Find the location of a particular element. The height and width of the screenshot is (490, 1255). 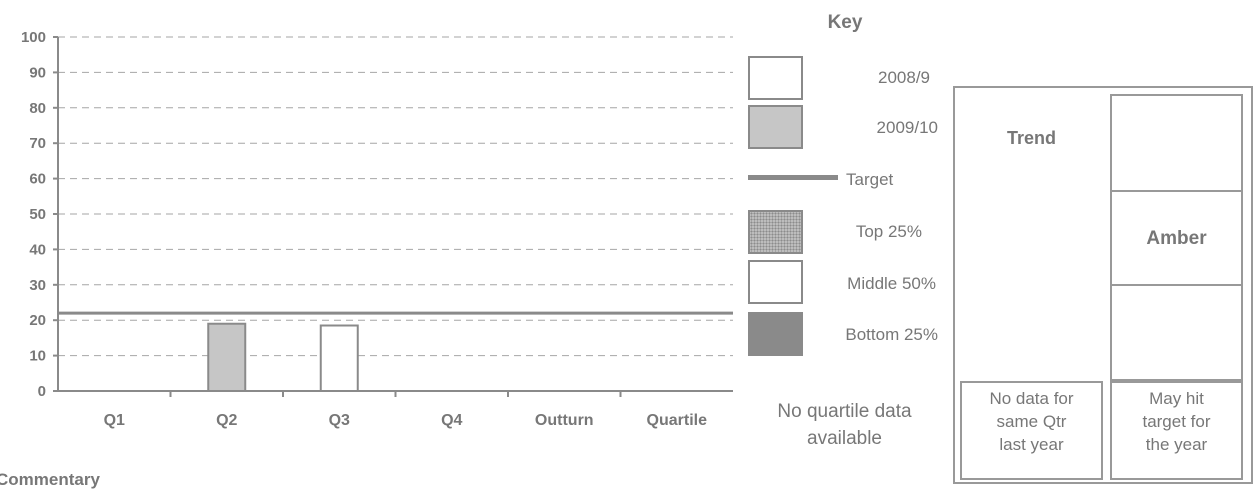

no-quartile-line-1: No quartile data is located at coordinates (844, 411).